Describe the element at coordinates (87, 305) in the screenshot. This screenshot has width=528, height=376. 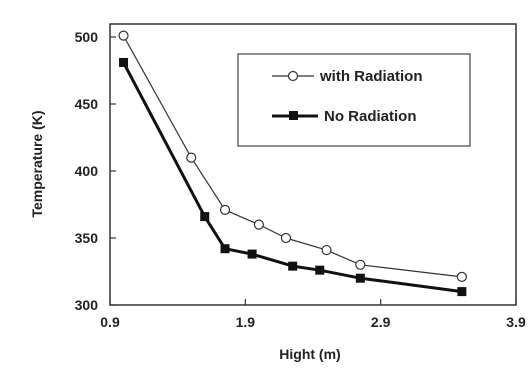
I see `y-tick-label: 300` at that location.